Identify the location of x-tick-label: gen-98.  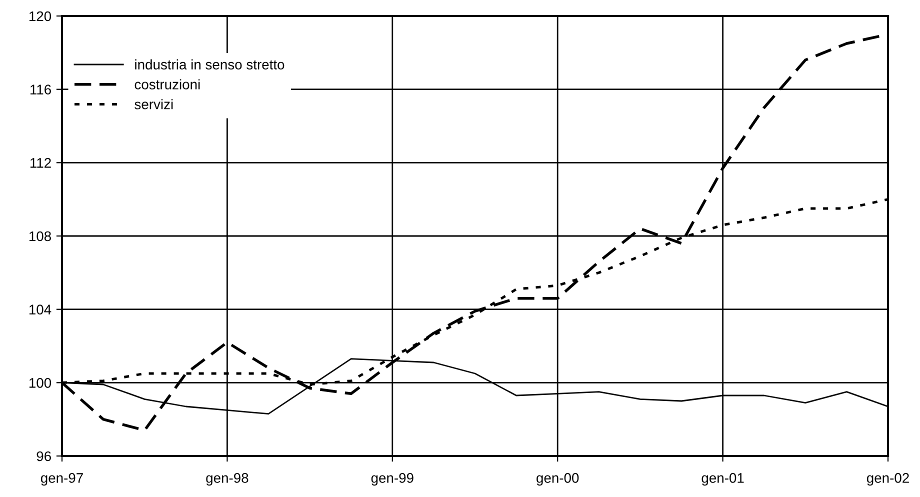
(227, 479).